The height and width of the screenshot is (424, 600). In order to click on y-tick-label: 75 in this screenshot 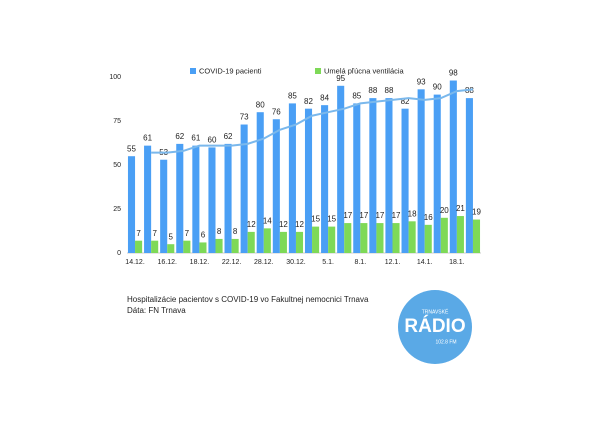, I will do `click(117, 121)`.